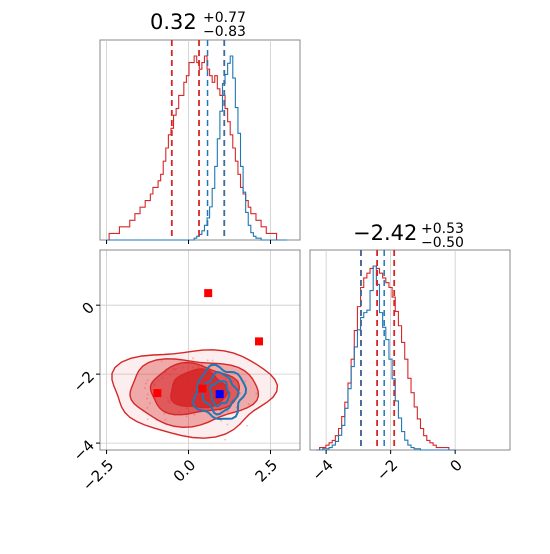 The height and width of the screenshot is (554, 550). What do you see at coordinates (198, 25) in the screenshot?
I see `top-title: 0.32 +0.77 −0.83` at bounding box center [198, 25].